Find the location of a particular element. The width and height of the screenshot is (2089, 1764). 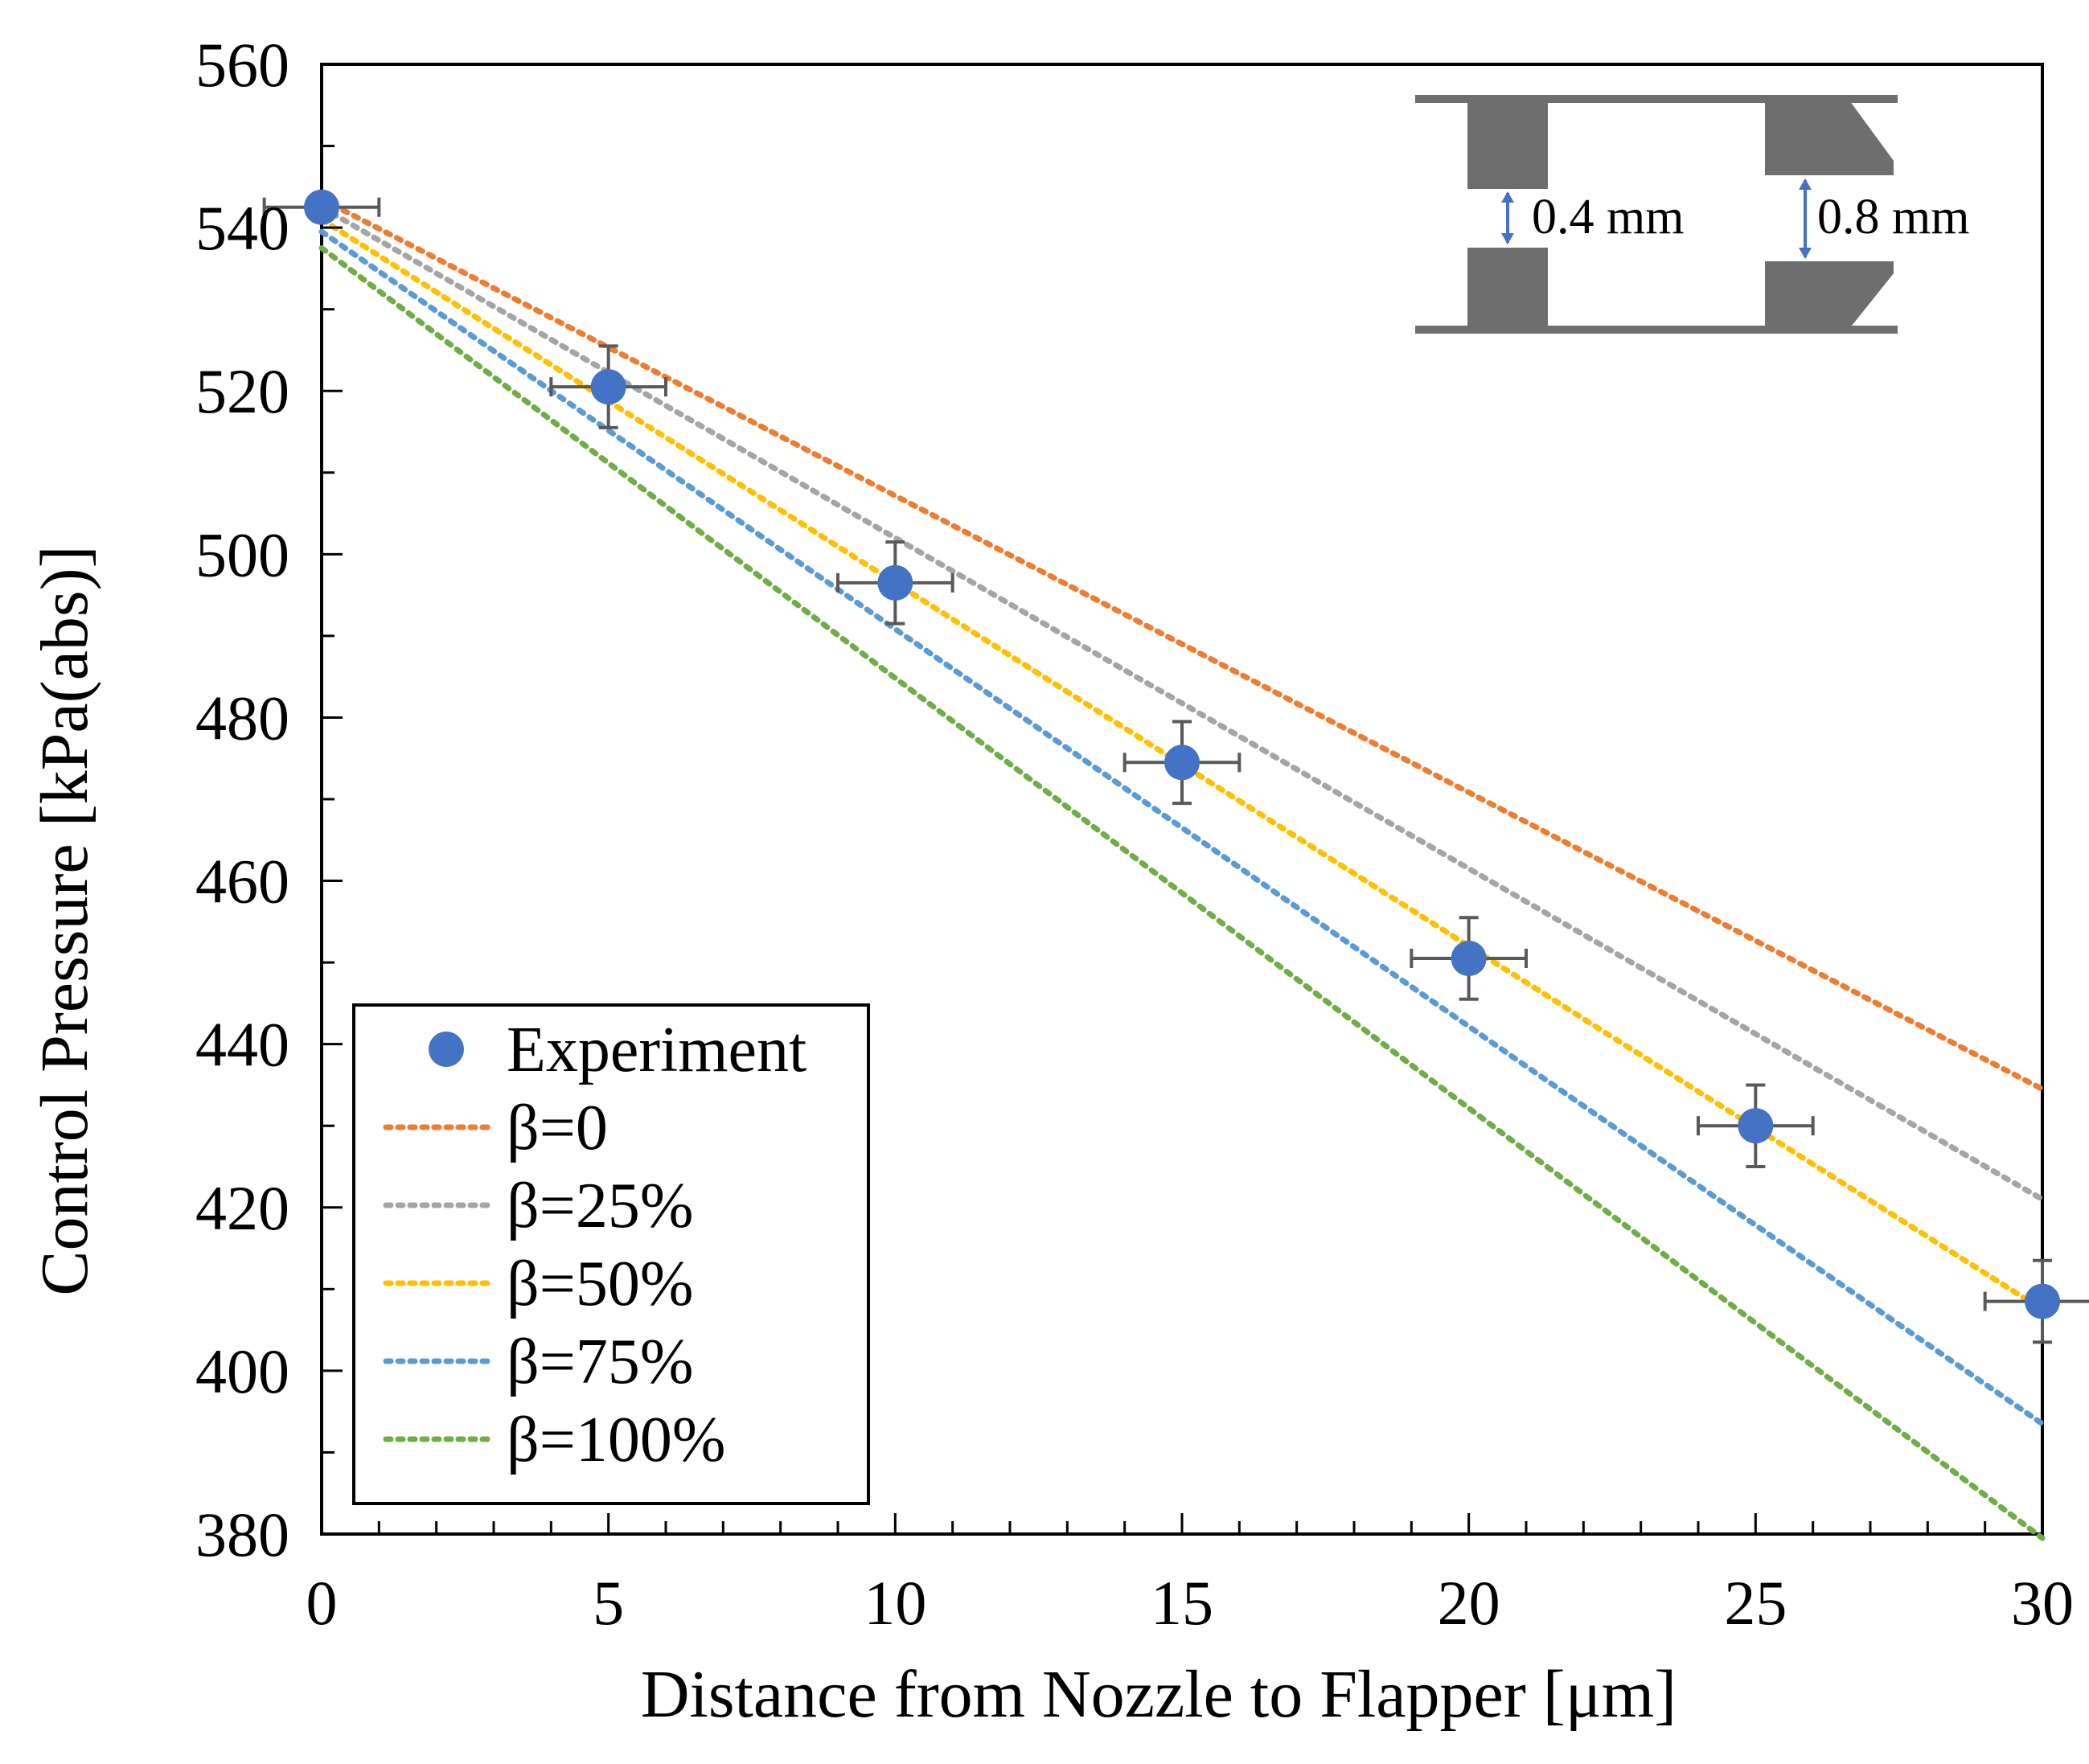

inset-nozzle-bottom-block is located at coordinates (1507, 289).